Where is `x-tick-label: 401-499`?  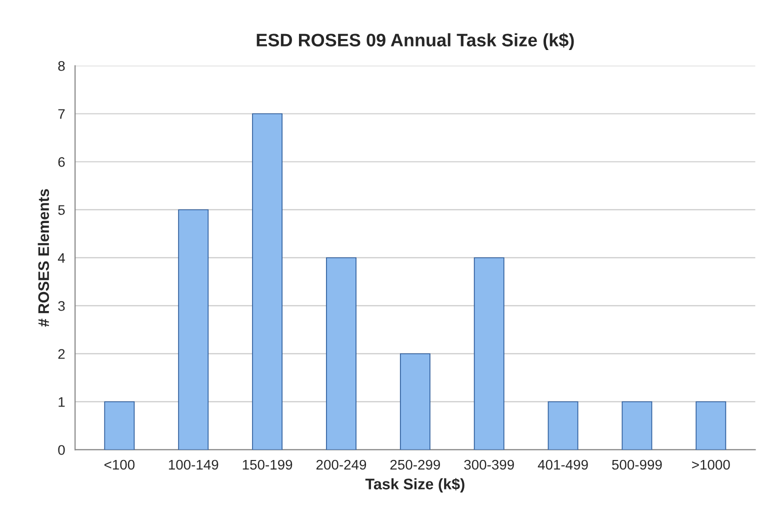
x-tick-label: 401-499 is located at coordinates (563, 465).